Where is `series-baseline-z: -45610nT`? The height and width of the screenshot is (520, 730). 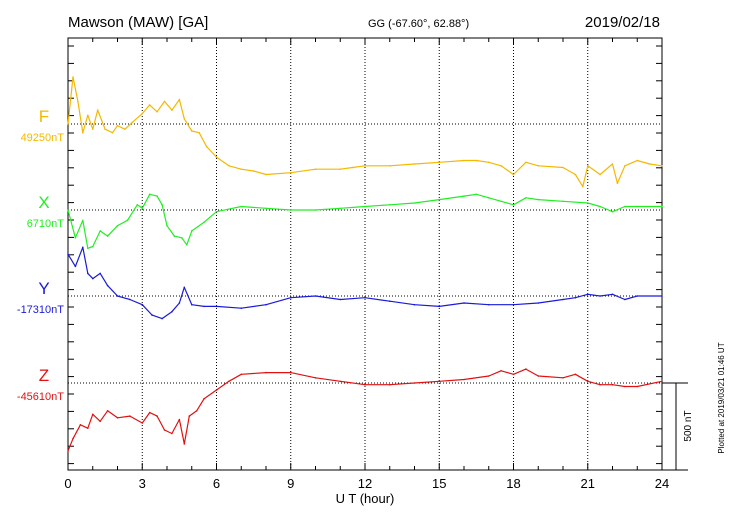 series-baseline-z: -45610nT is located at coordinates (40, 397).